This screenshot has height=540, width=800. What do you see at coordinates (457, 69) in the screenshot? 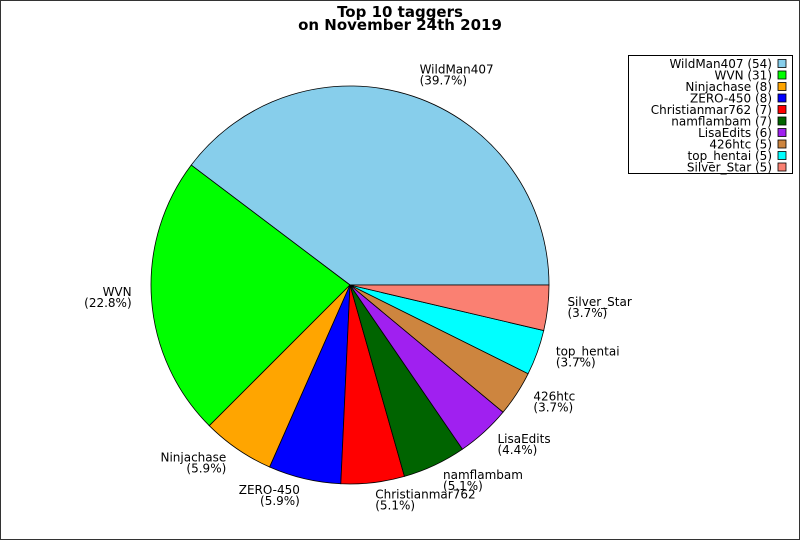
I see `slice-label: WildMan407` at bounding box center [457, 69].